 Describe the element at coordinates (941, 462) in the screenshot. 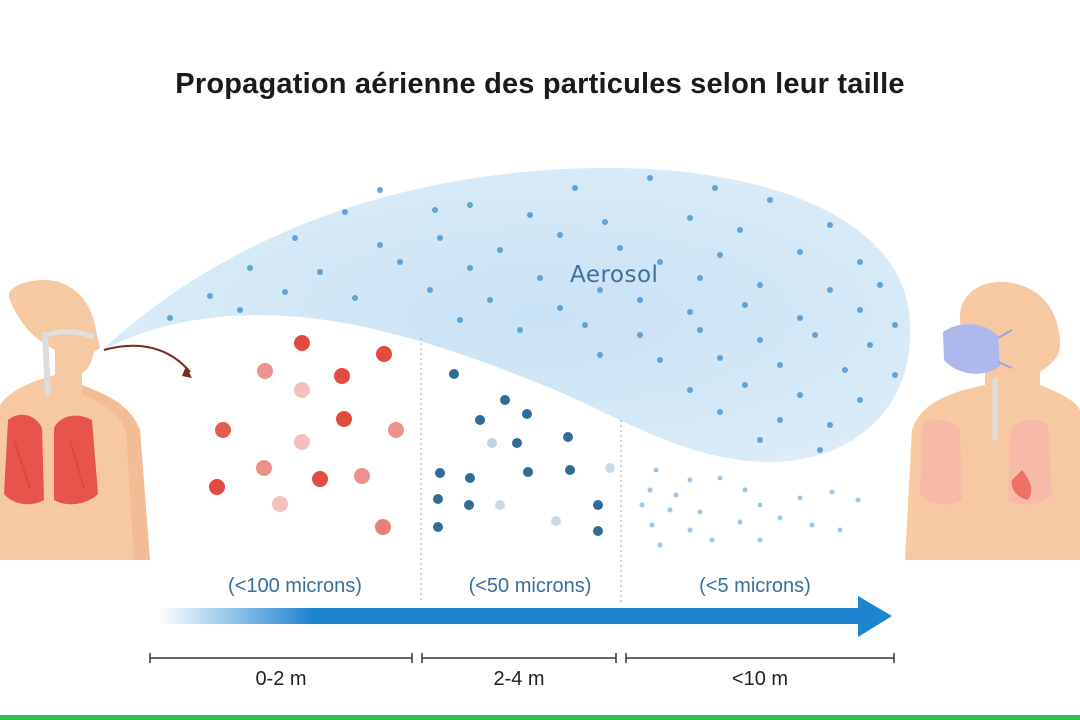

I see `right-lungs` at that location.